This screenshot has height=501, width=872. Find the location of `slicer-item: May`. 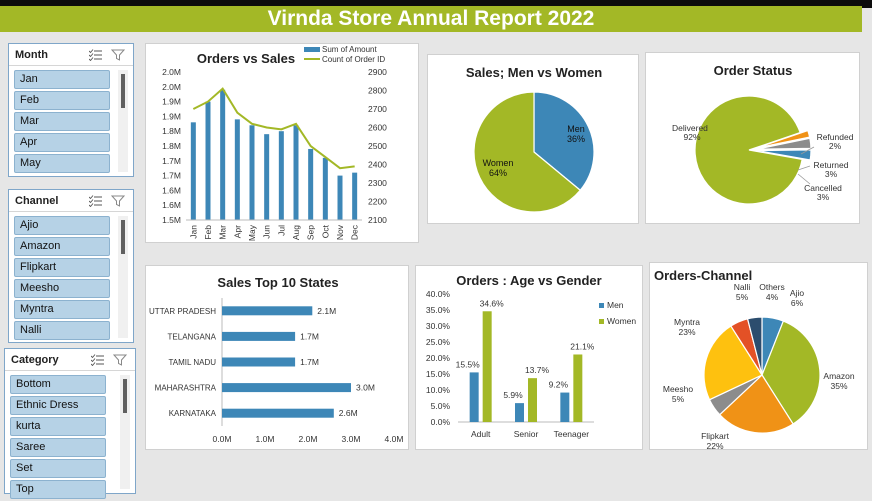

slicer-item: May is located at coordinates (62, 163).